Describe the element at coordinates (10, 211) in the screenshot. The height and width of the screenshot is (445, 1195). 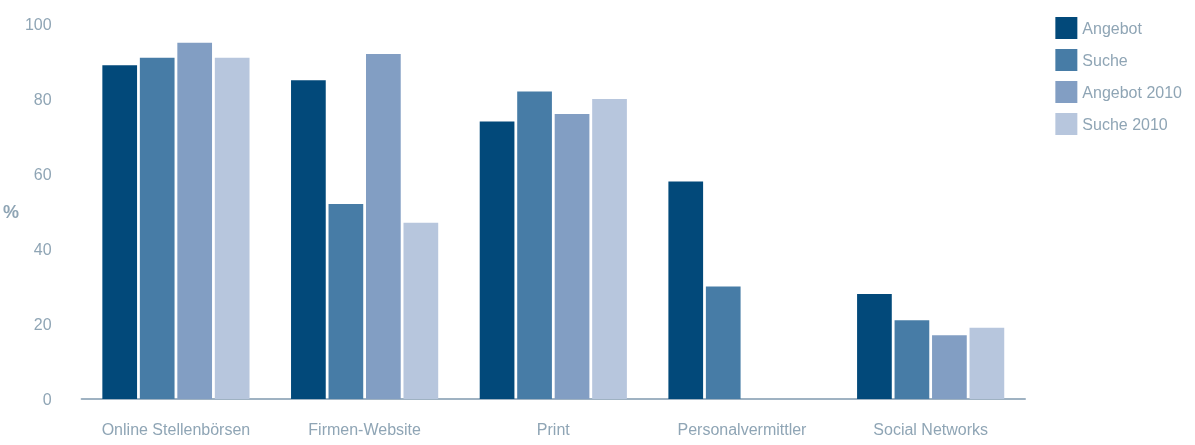
I see `y-axis-title: %` at that location.